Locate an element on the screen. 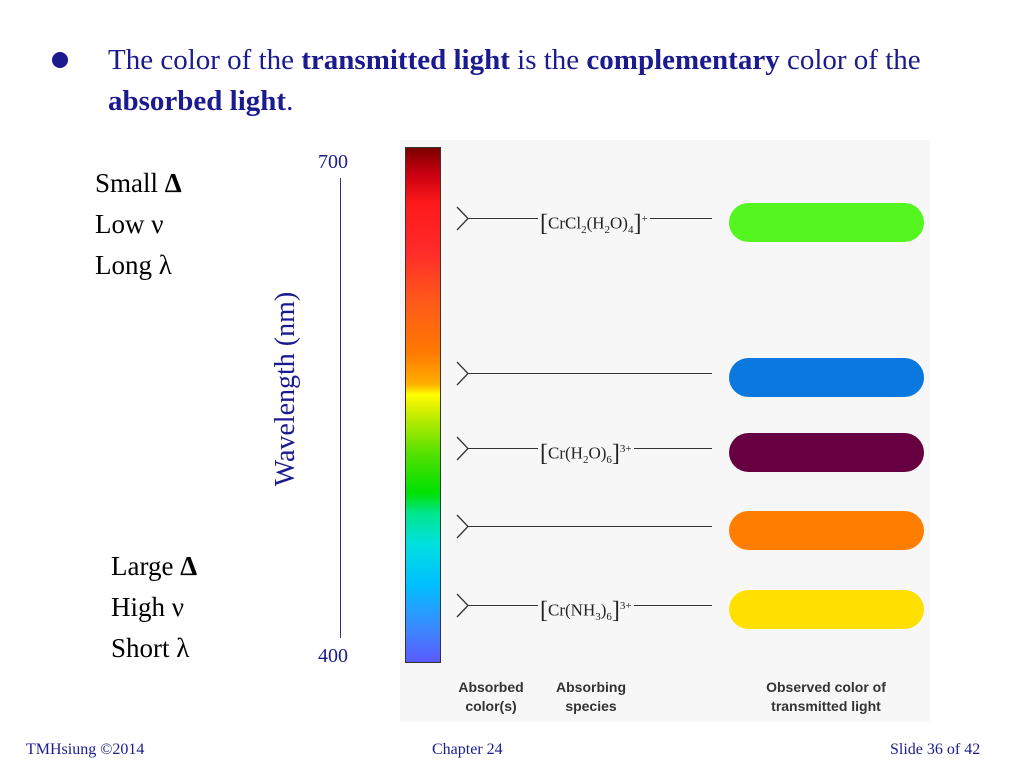 Image resolution: width=1024 pixels, height=768 pixels. footer-copyright: TMHsiung ©2014 is located at coordinates (85, 749).